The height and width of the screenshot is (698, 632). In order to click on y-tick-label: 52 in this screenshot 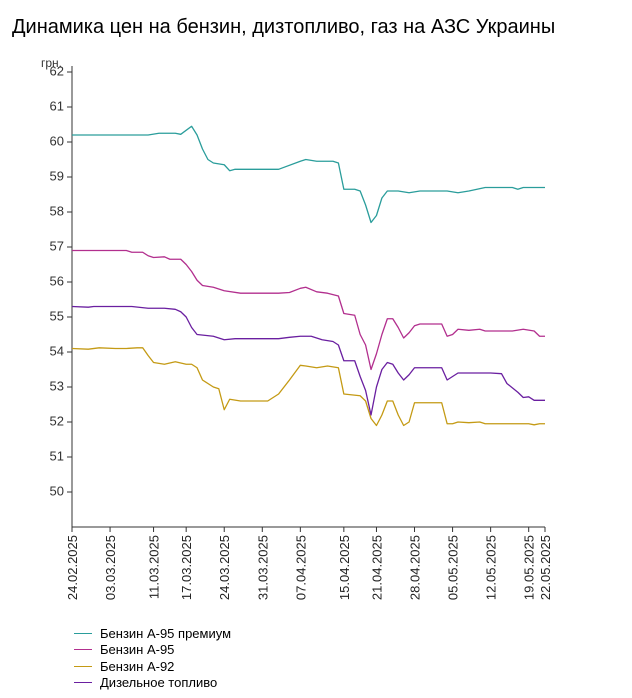, I will do `click(57, 420)`.